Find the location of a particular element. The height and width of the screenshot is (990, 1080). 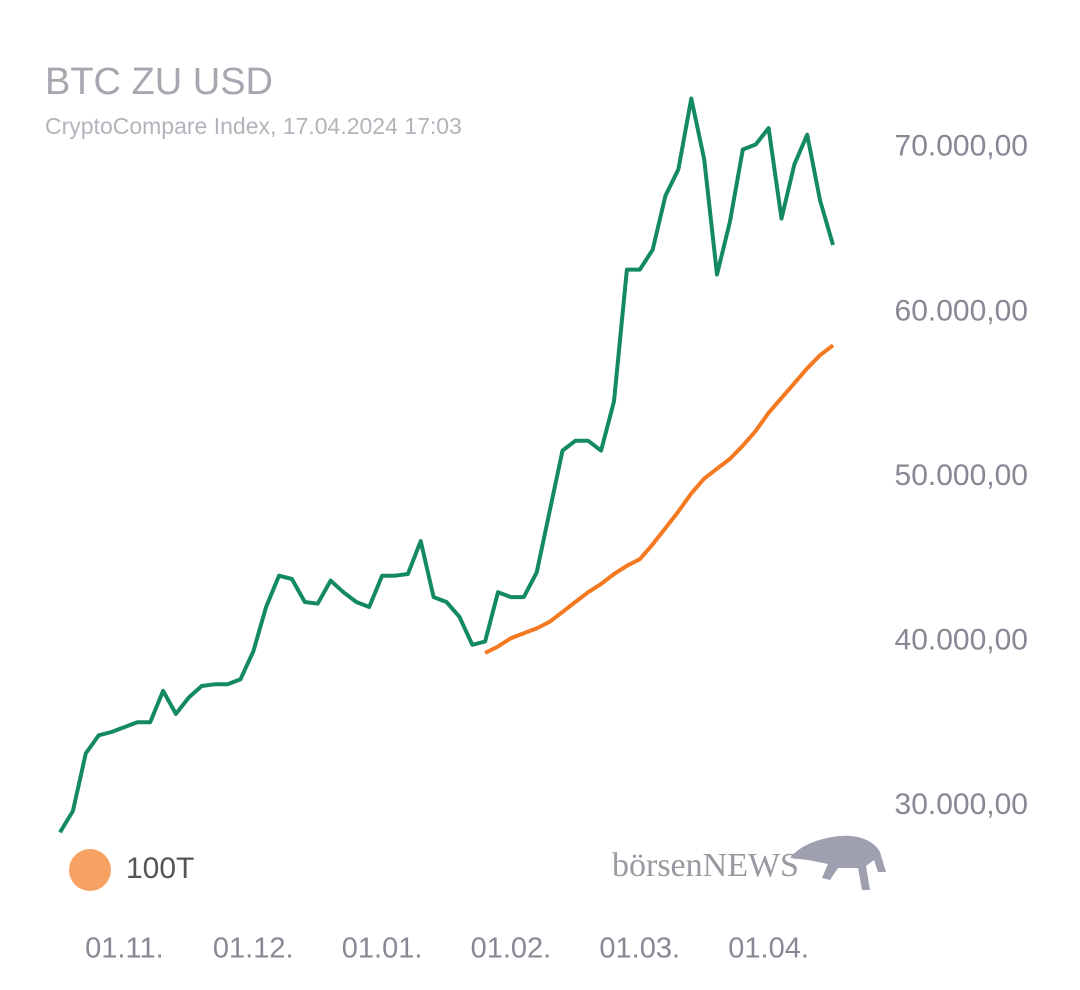

y-tick-label: 60.000,00 is located at coordinates (961, 310).